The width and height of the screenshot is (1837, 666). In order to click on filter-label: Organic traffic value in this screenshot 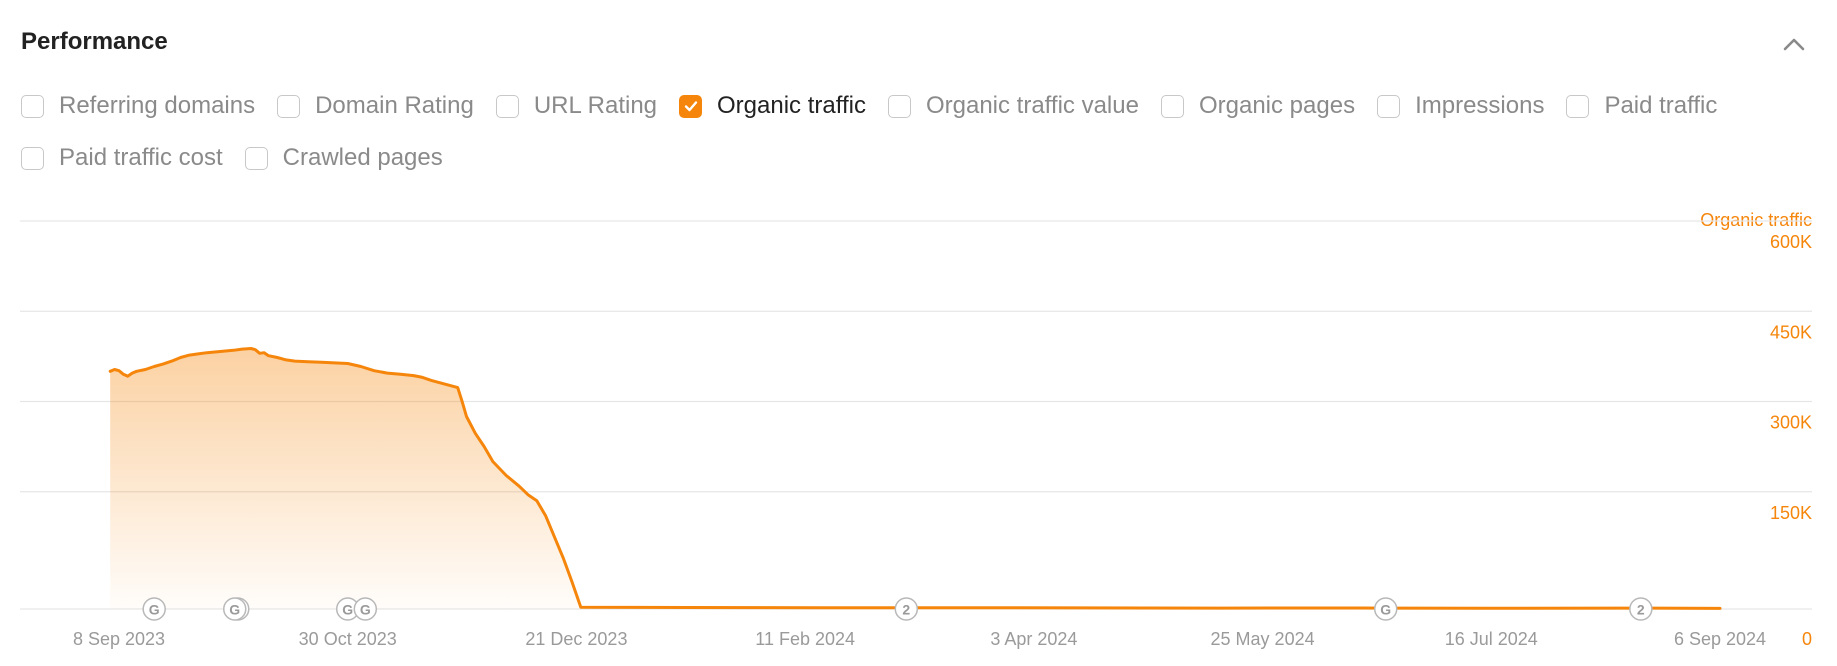, I will do `click(1032, 105)`.